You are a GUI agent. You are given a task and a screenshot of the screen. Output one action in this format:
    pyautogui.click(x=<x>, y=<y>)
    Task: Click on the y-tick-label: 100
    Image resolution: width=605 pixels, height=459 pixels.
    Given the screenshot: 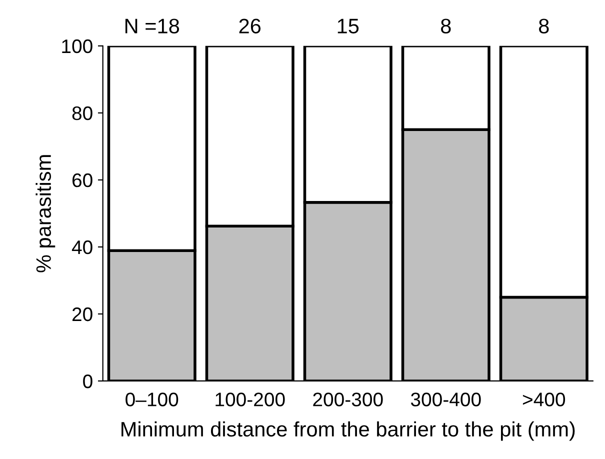 What is the action you would take?
    pyautogui.click(x=77, y=46)
    